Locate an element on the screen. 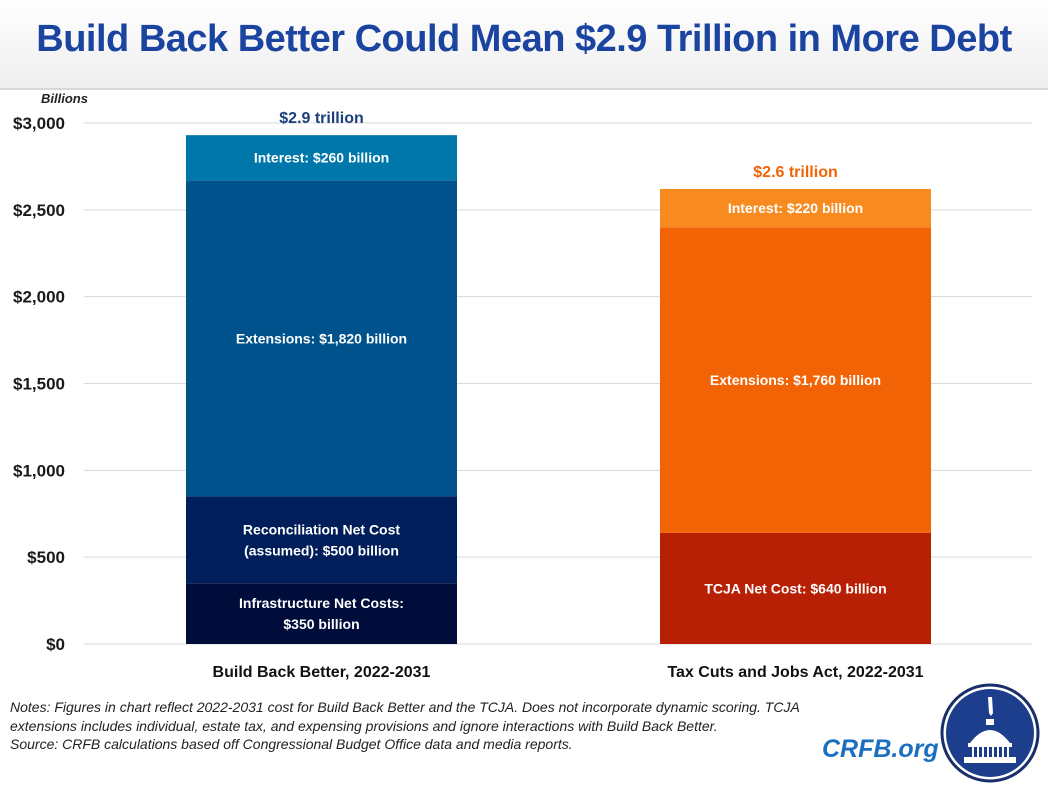 The image size is (1048, 786). y-tick-label: $1,500 is located at coordinates (39, 384).